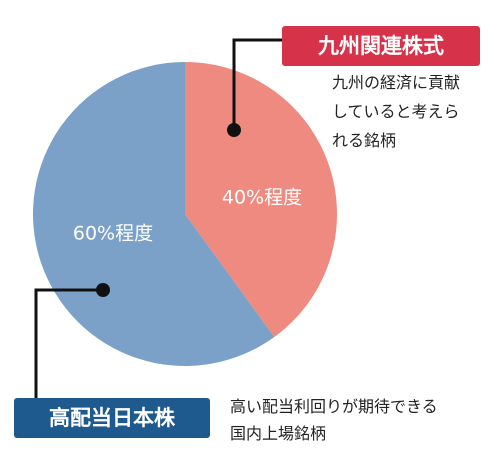  Describe the element at coordinates (113, 234) in the screenshot. I see `pie-slice-value-label: 60%程度` at that location.